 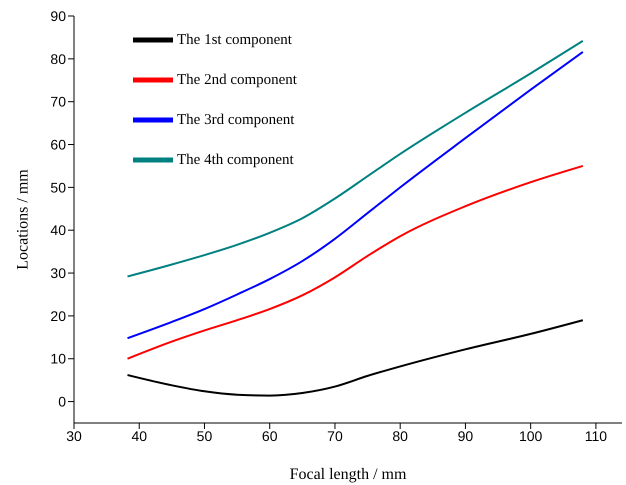 I want to click on y-tick-label: 30, so click(x=58, y=273).